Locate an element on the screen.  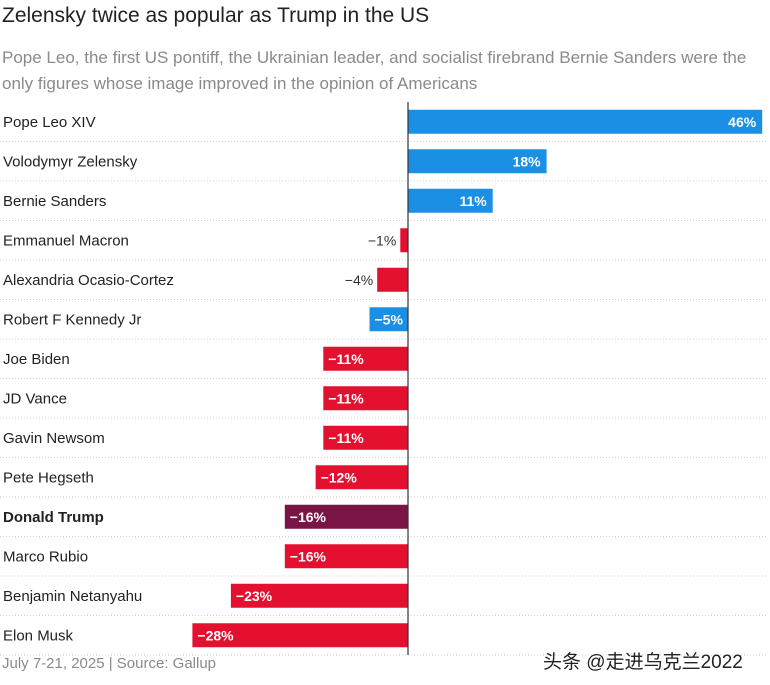
value-label: 46% is located at coordinates (742, 122).